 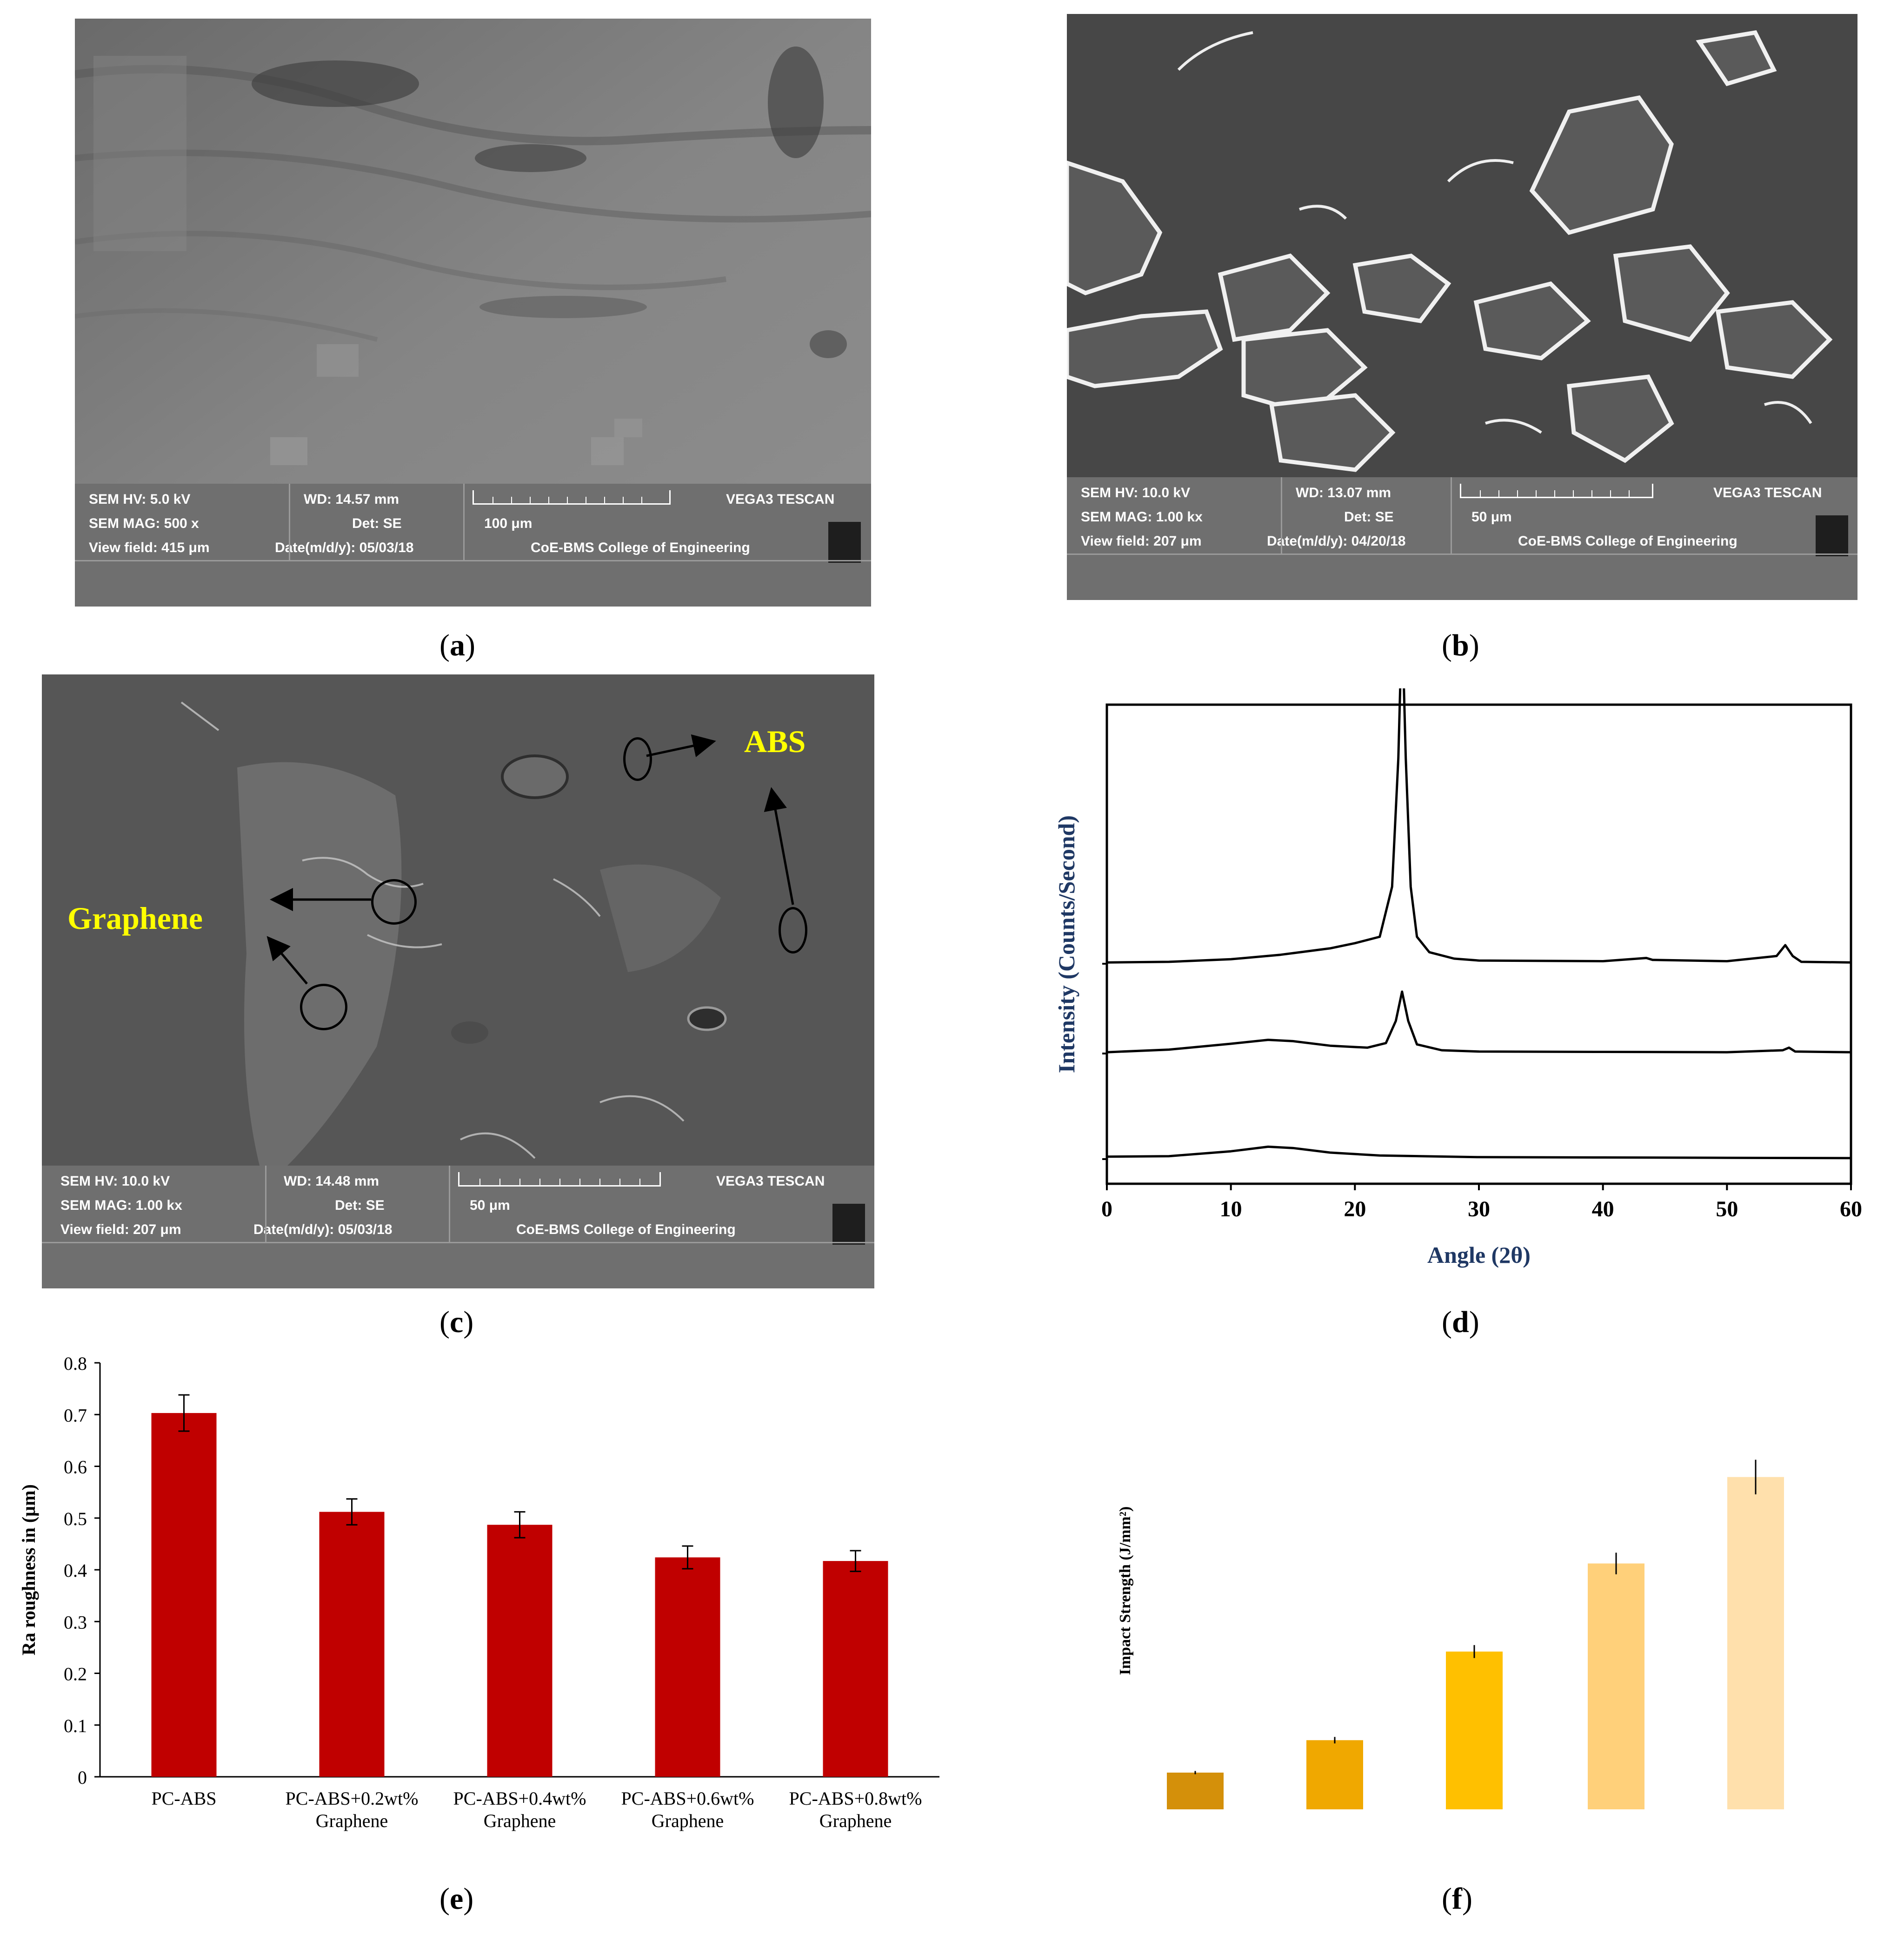 I want to click on caption-e: (e), so click(x=456, y=1899).